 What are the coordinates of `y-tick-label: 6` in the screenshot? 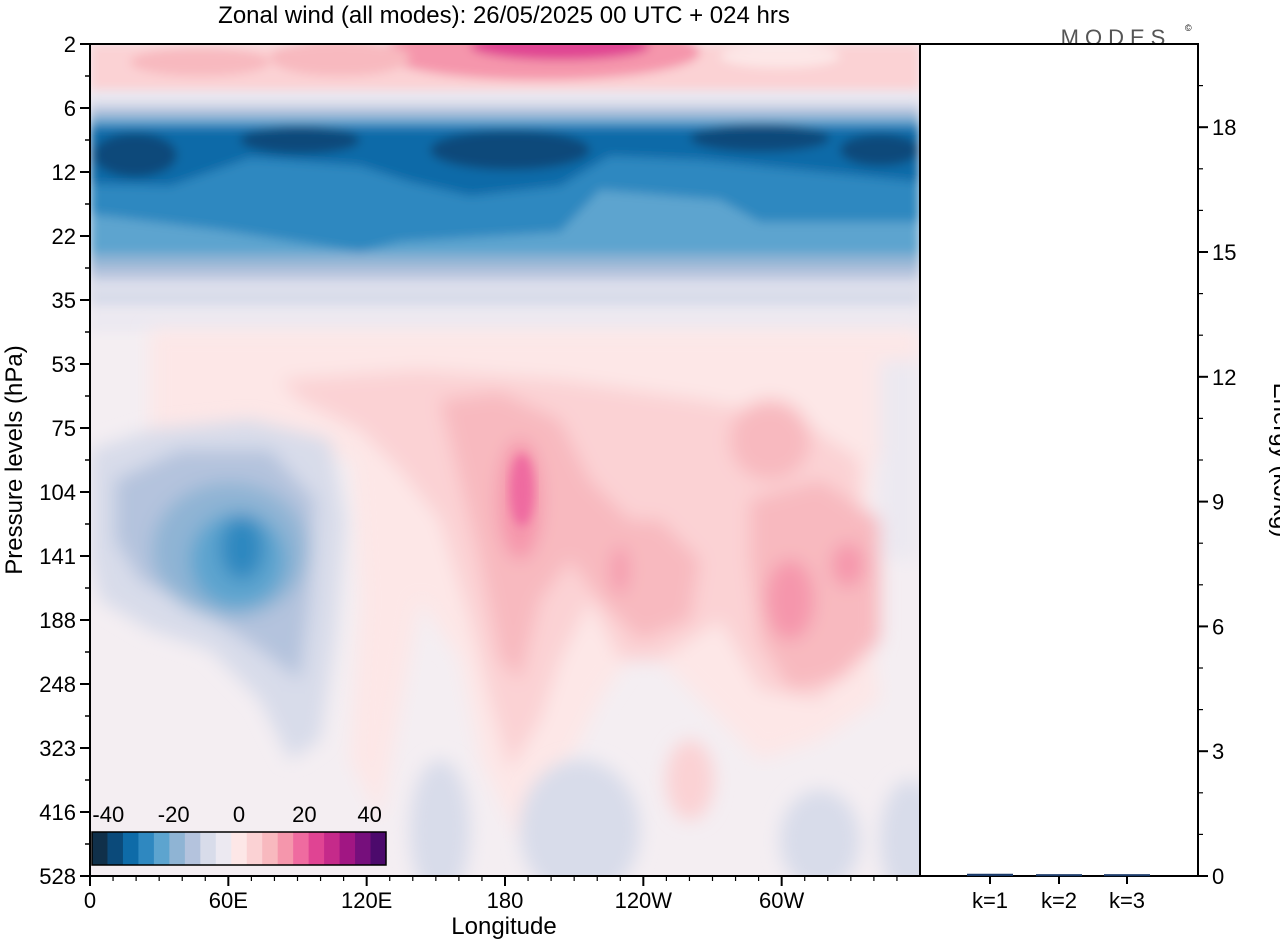 It's located at (70, 108).